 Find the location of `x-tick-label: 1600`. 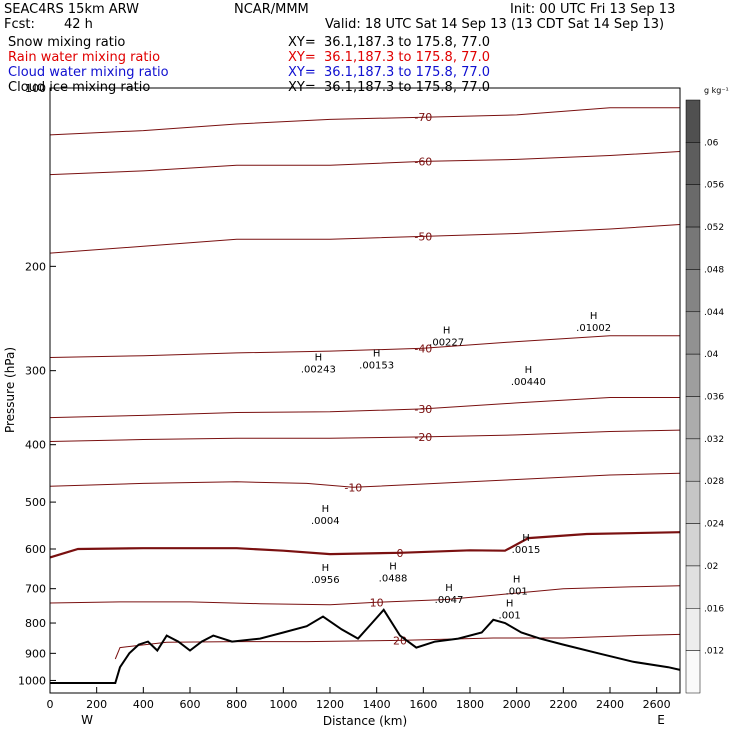

x-tick-label: 1600 is located at coordinates (423, 704).